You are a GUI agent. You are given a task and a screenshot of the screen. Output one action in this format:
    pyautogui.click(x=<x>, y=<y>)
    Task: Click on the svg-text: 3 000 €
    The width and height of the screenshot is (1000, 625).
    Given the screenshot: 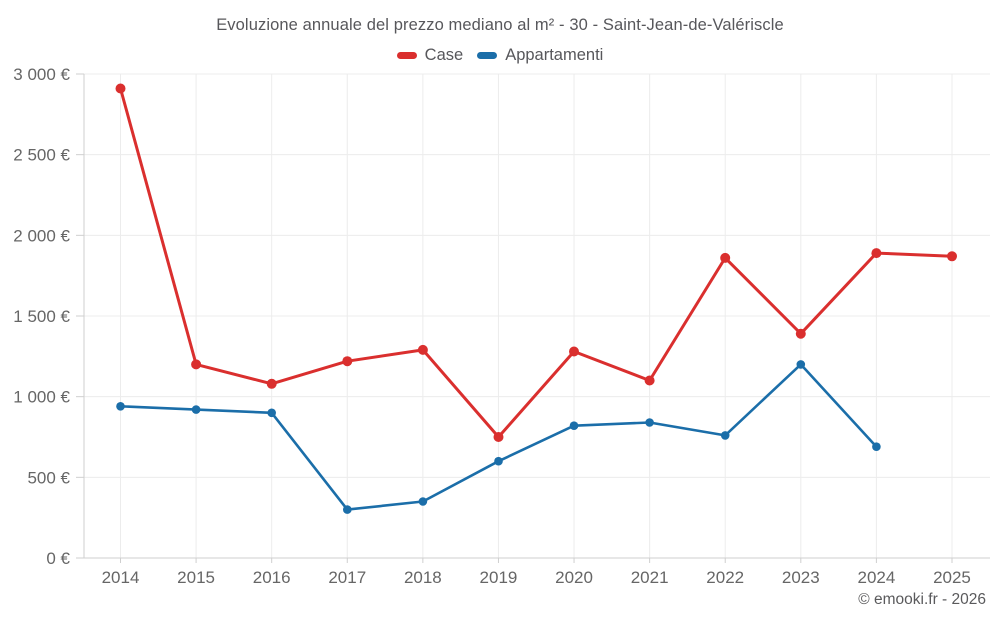 What is the action you would take?
    pyautogui.click(x=41, y=74)
    